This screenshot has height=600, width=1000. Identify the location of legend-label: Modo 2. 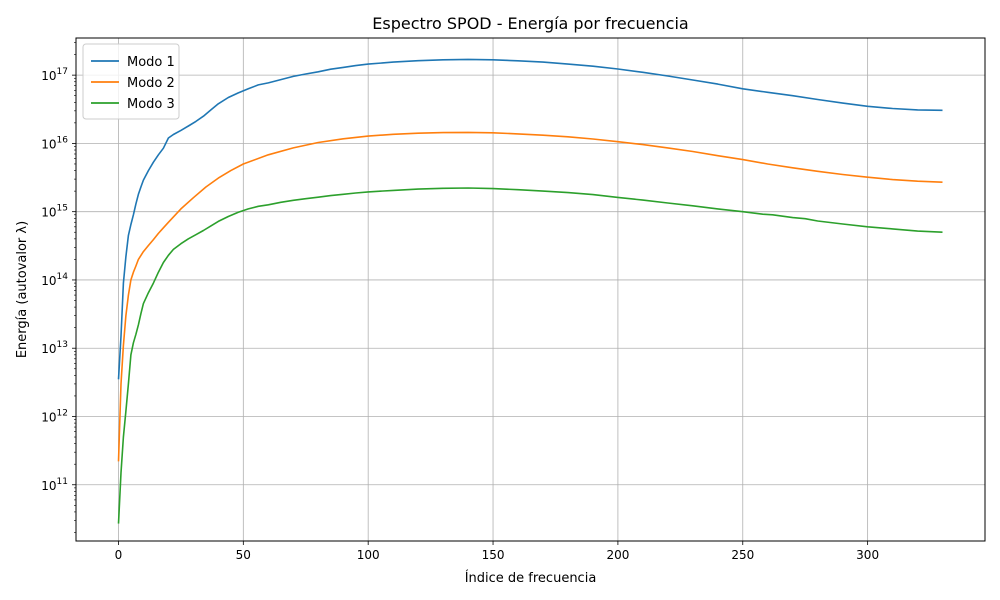
(151, 83).